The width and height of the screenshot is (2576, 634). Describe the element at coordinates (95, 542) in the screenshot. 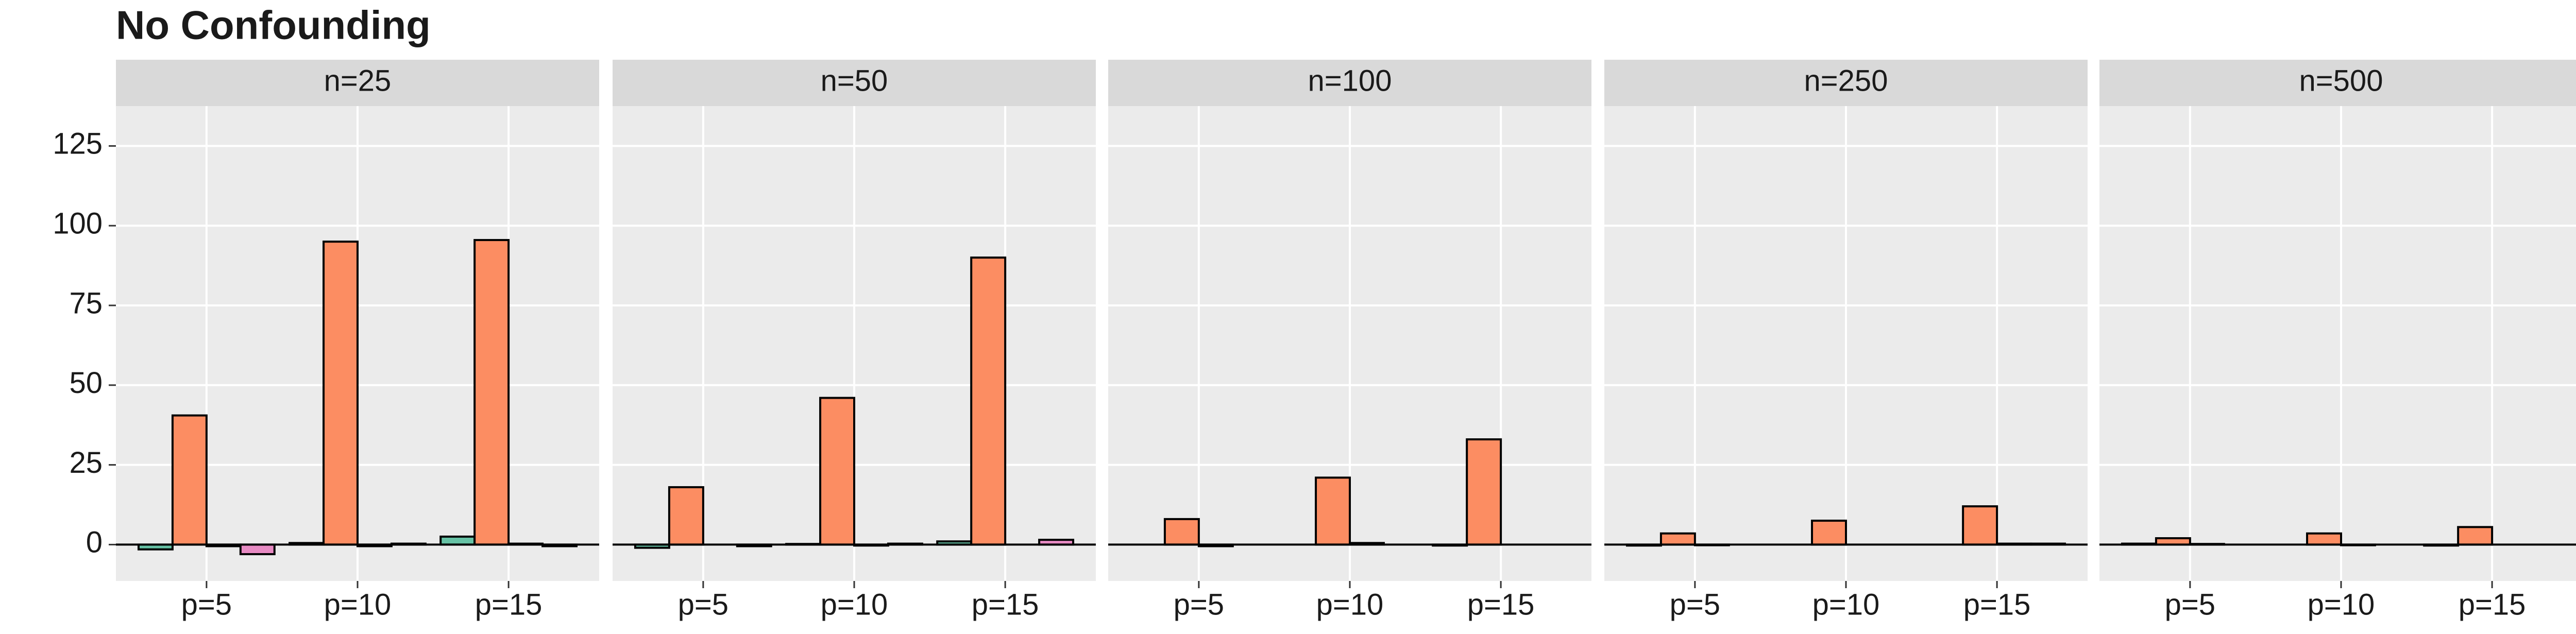

I see `y-tick-label: 0` at that location.